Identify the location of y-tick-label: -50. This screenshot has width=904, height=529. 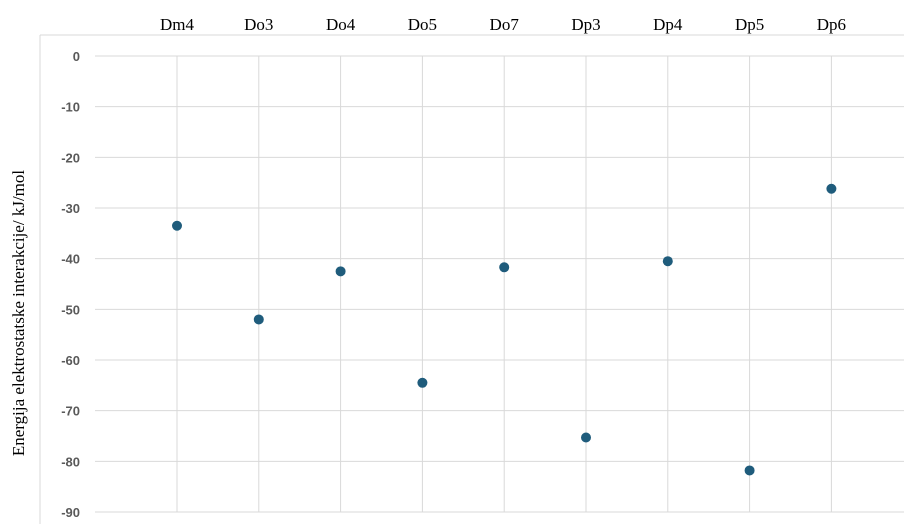
(70, 309).